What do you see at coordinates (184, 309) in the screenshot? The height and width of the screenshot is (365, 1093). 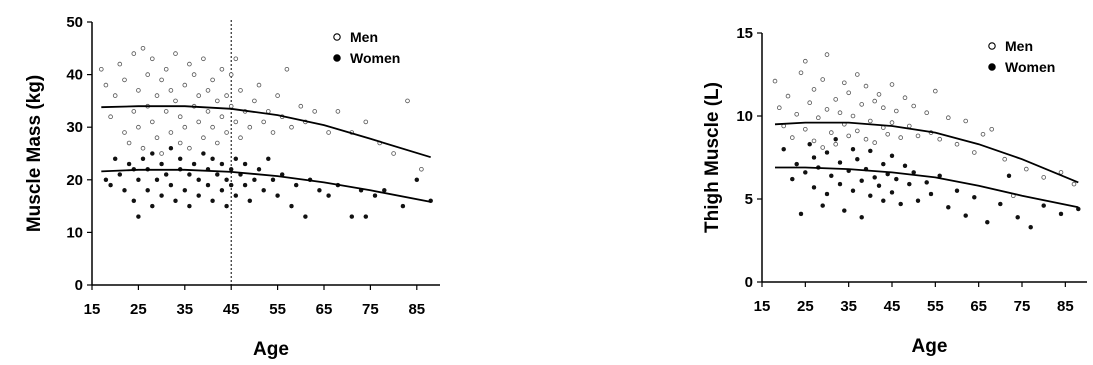 I see `muscle-mass-x-tick-label: 35` at bounding box center [184, 309].